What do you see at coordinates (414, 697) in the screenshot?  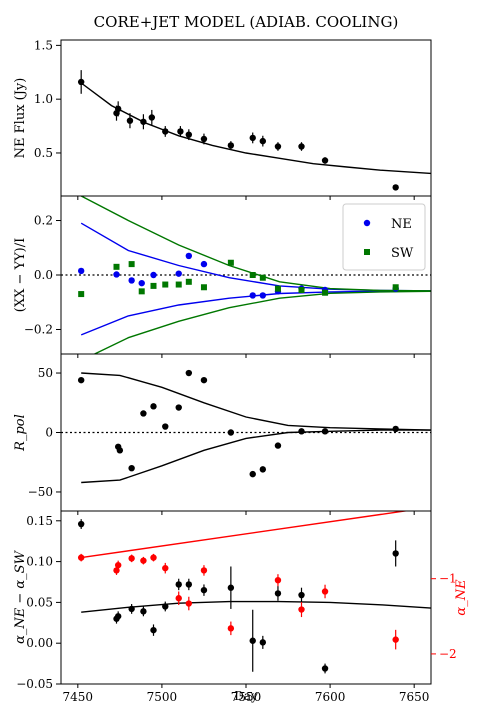 I see `x-tick-label: 7650` at bounding box center [414, 697].